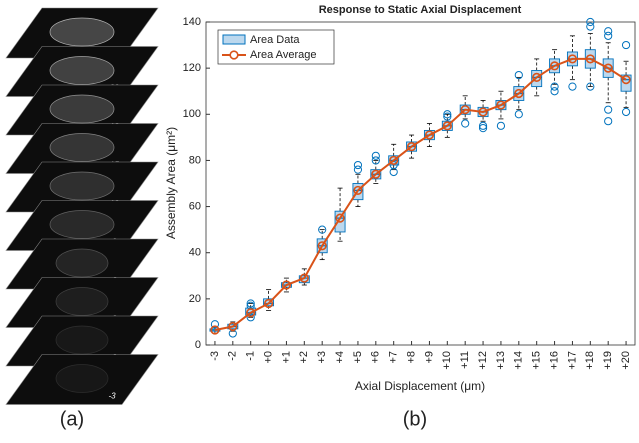  Describe the element at coordinates (195, 160) in the screenshot. I see `y-tick-label: 80` at that location.